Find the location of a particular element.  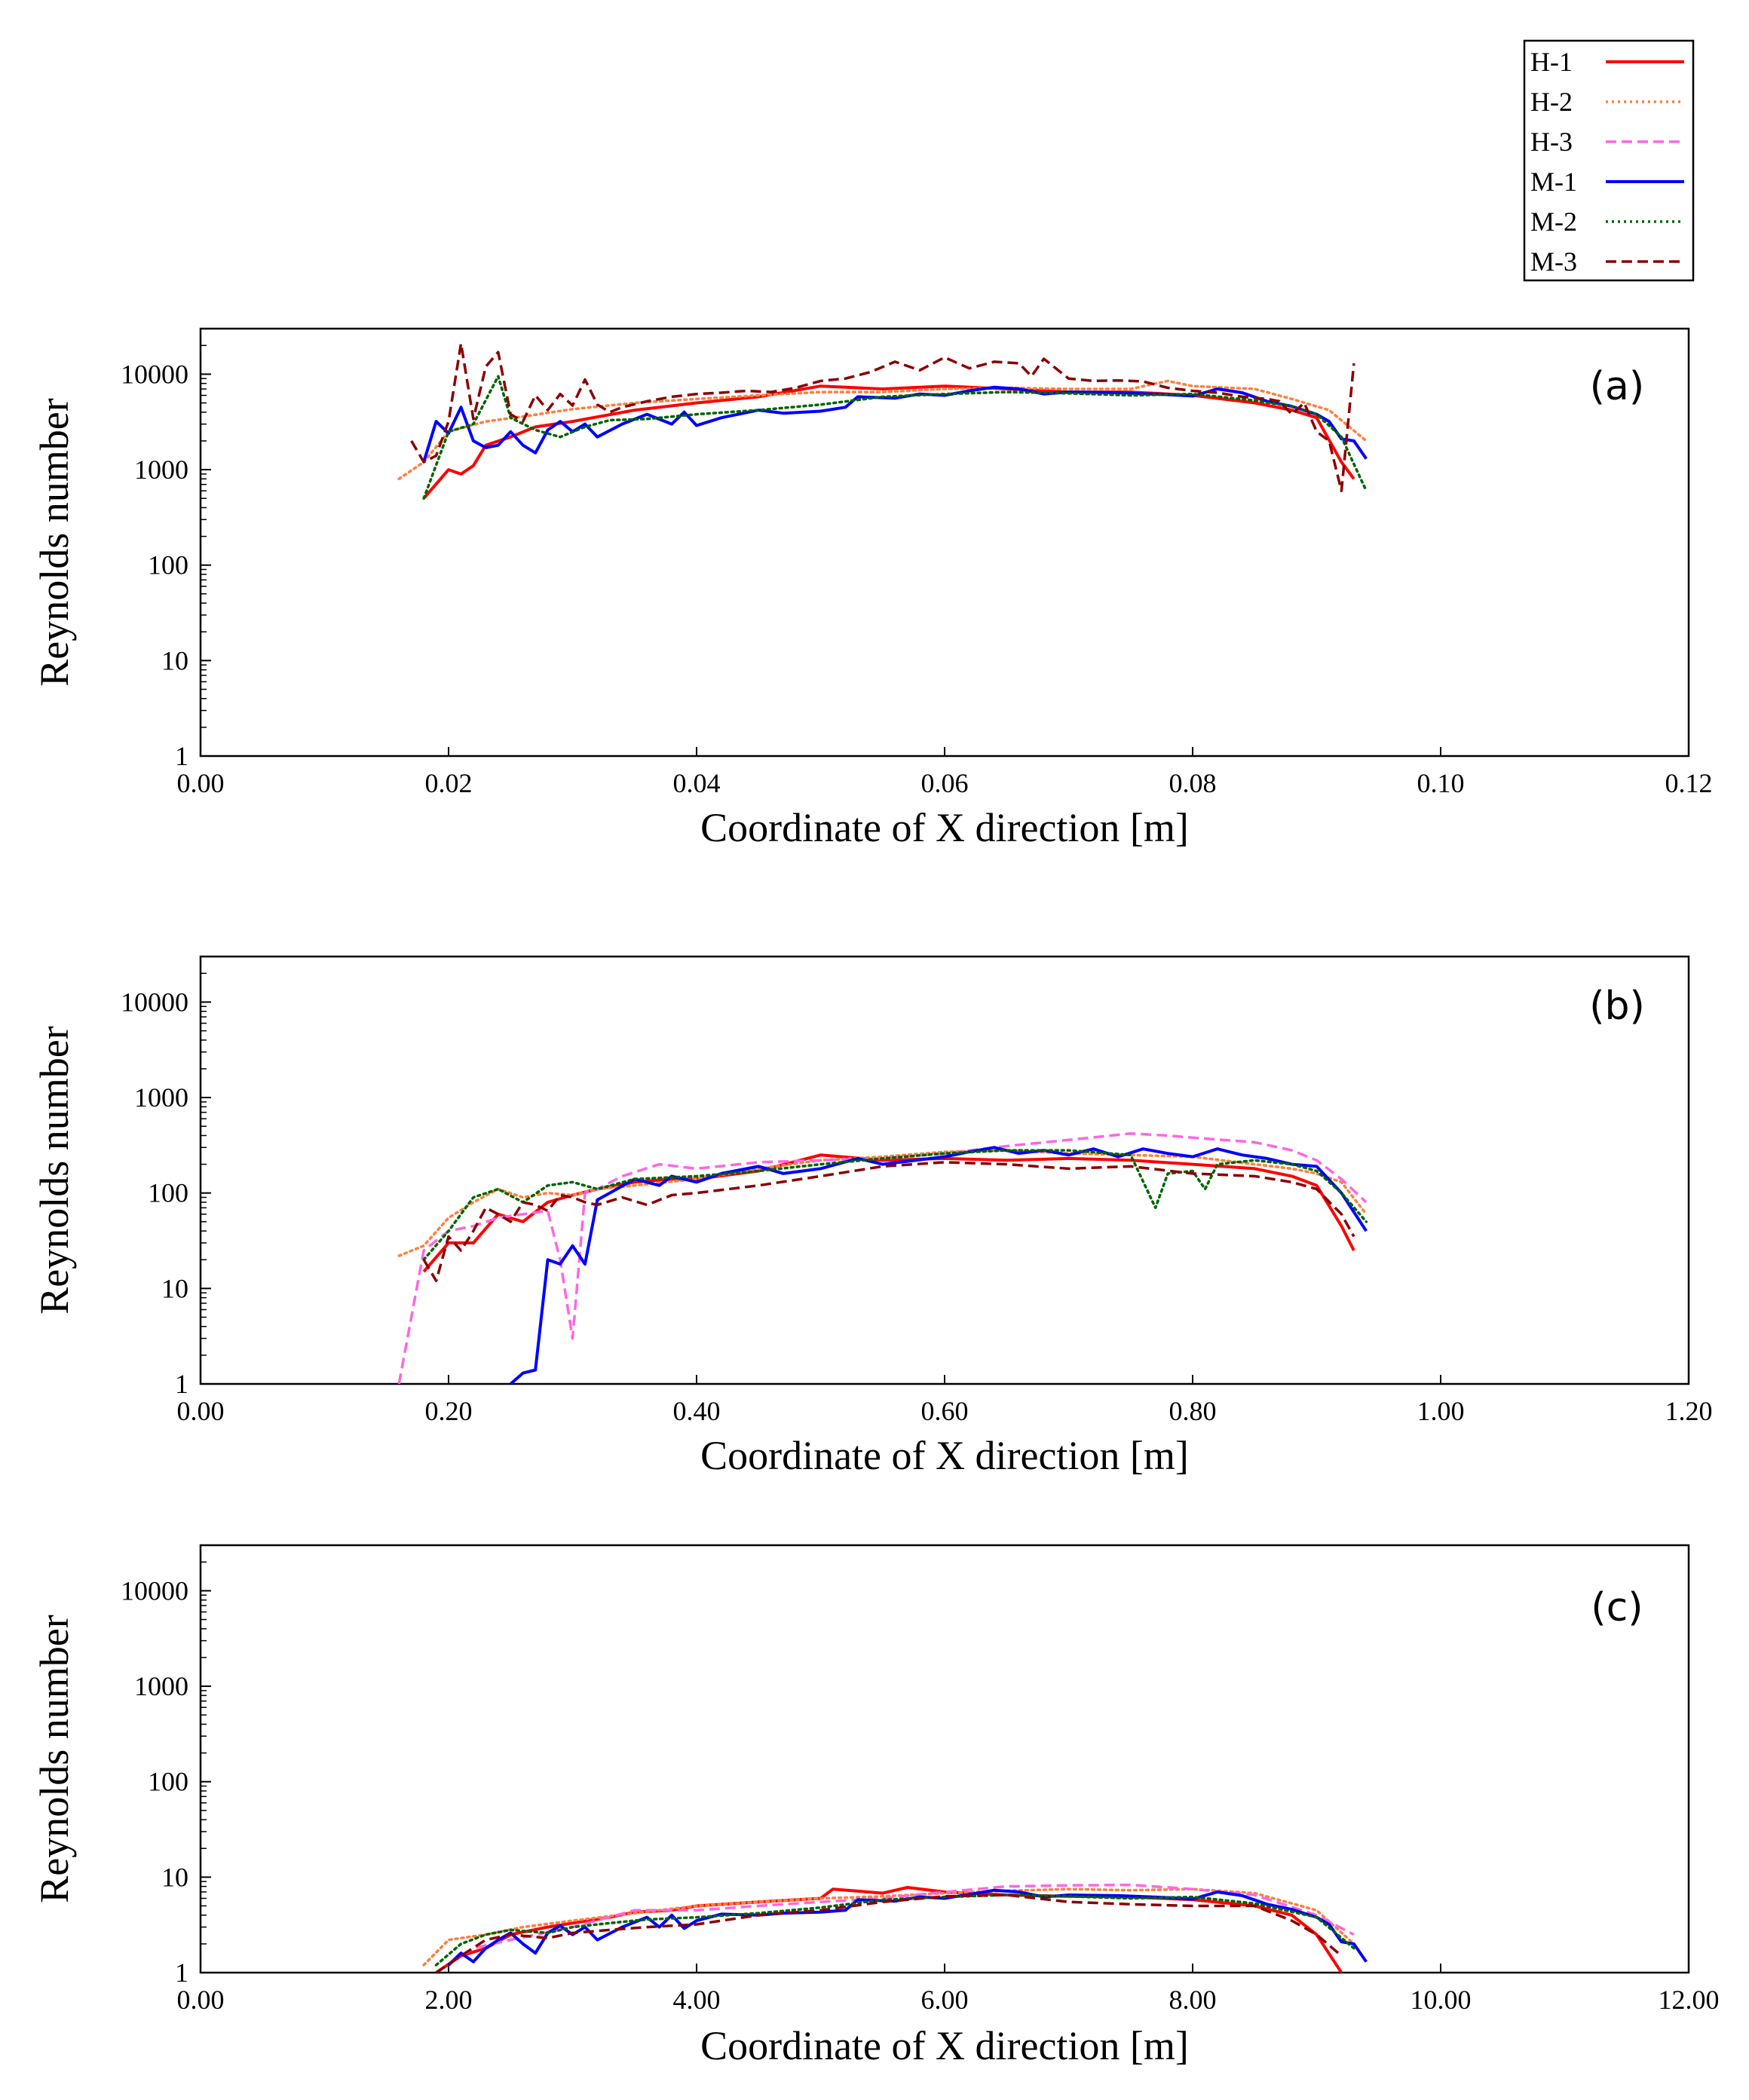

panel-label: (b) is located at coordinates (1617, 1006).